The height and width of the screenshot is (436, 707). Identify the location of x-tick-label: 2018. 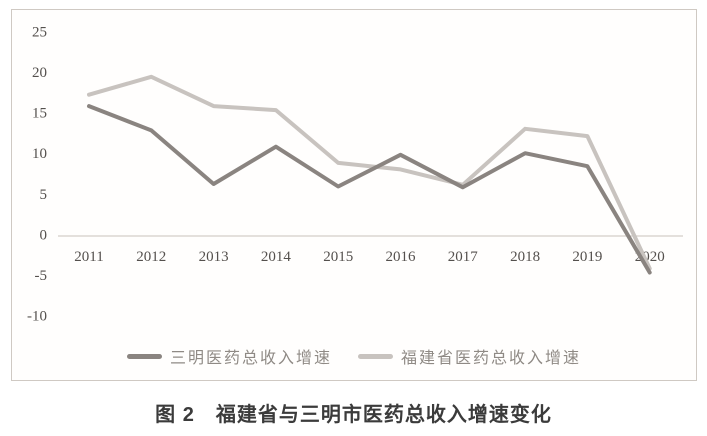
(525, 257).